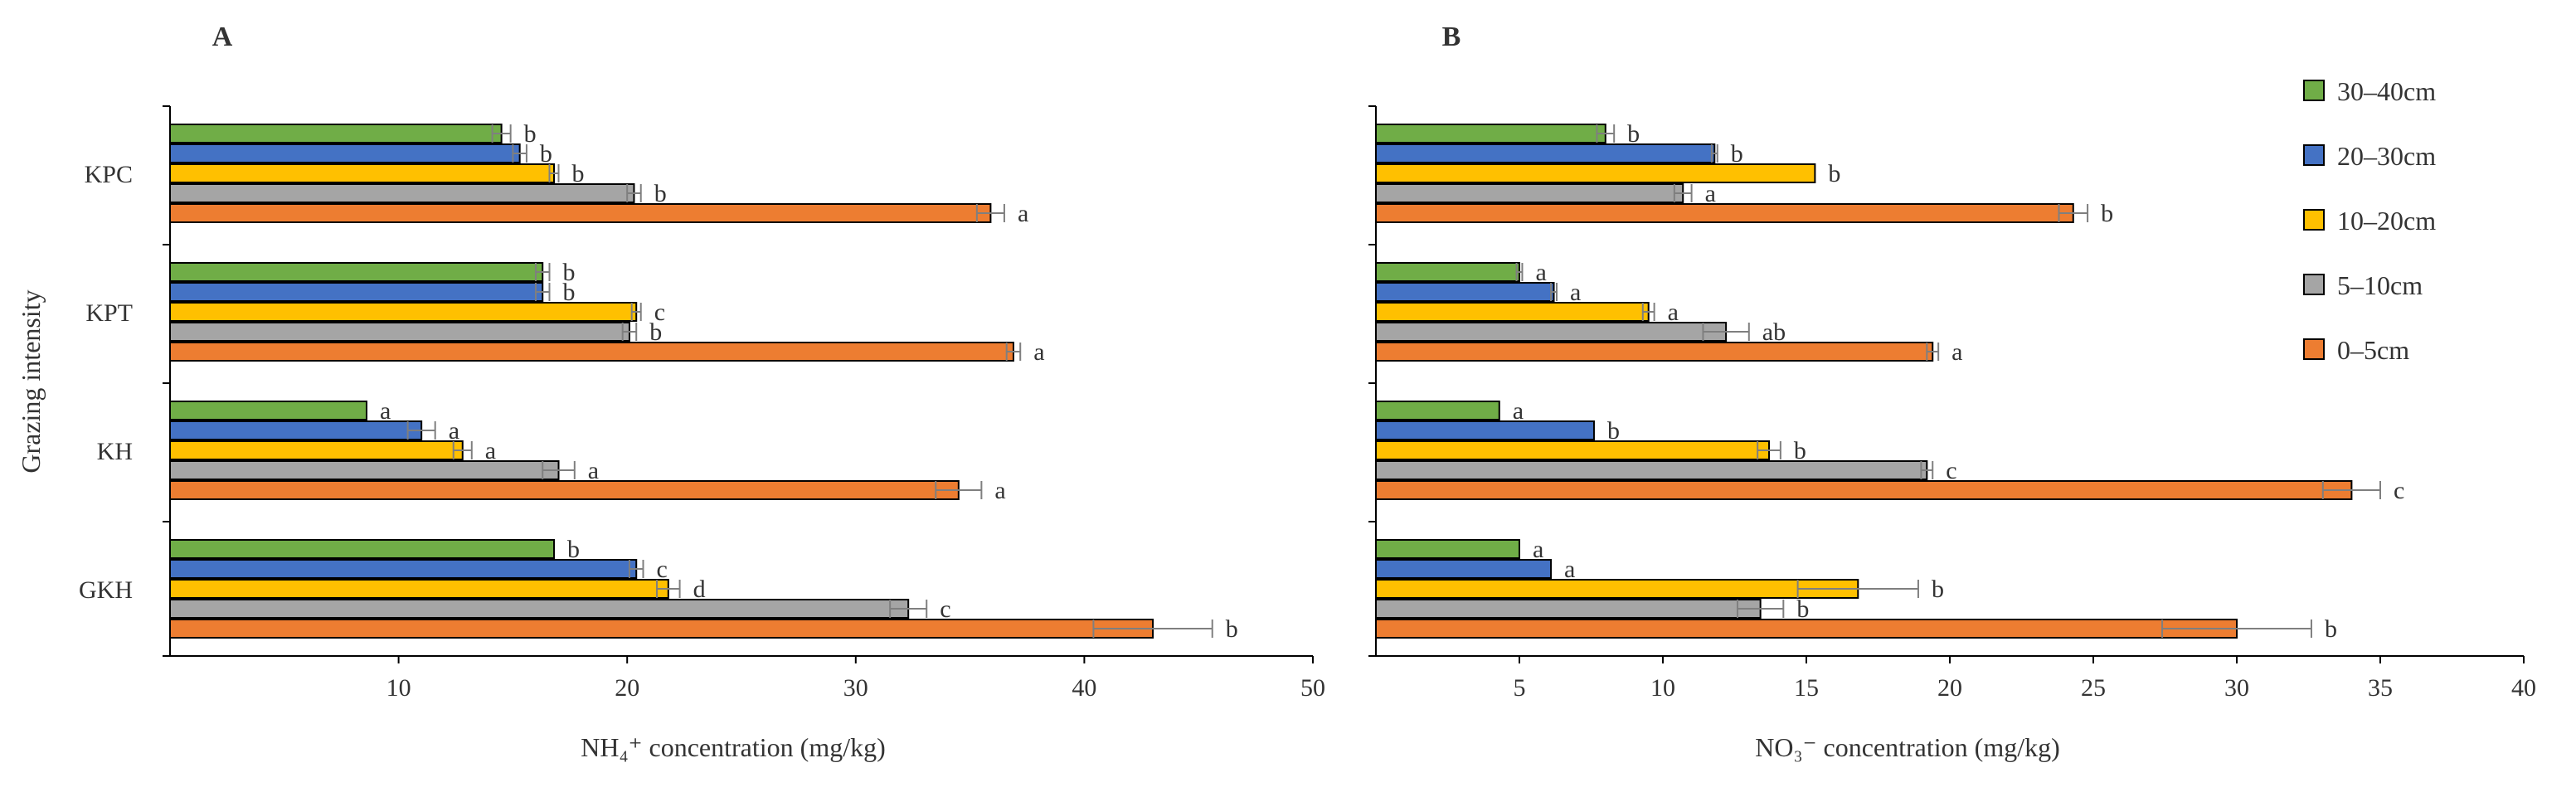 Image resolution: width=2576 pixels, height=792 pixels. Describe the element at coordinates (1452, 37) in the screenshot. I see `panel-label: B` at that location.